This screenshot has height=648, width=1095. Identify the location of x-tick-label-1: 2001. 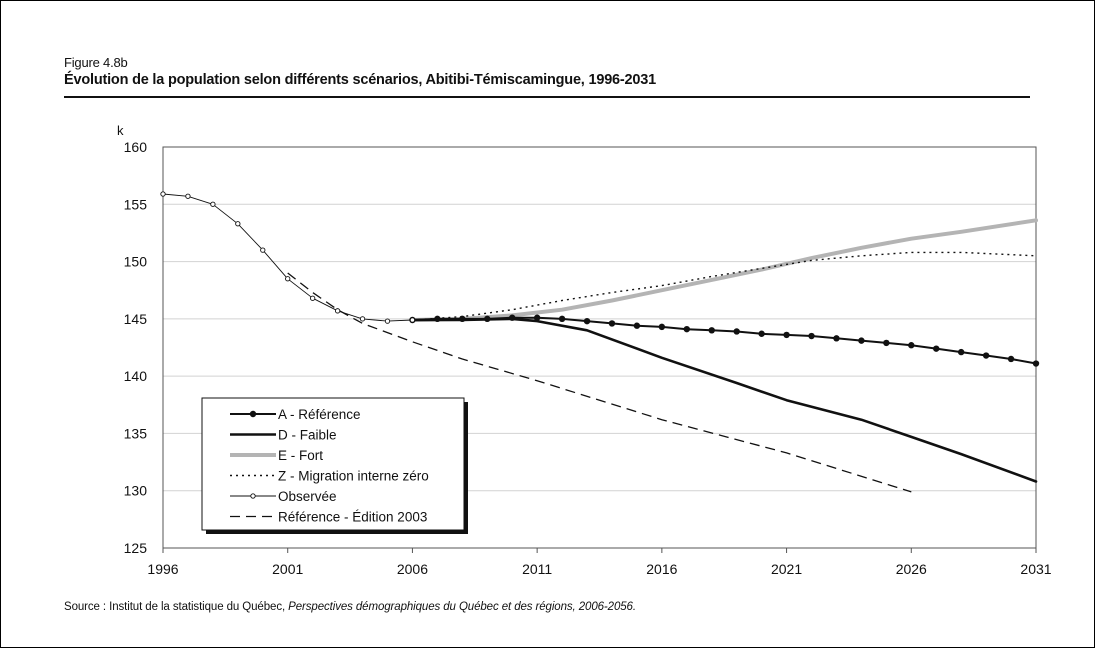
(287, 569).